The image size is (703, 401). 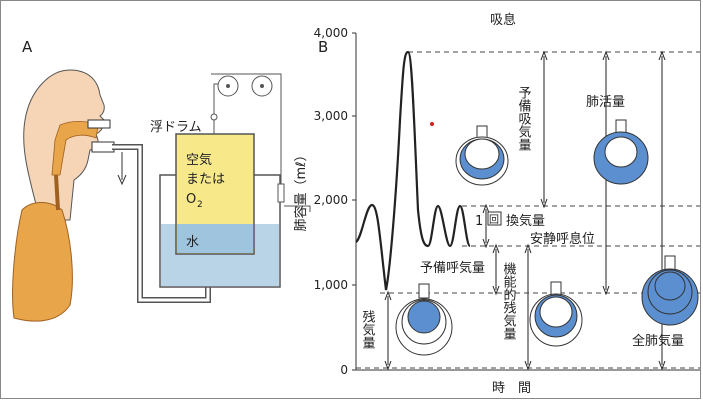 What do you see at coordinates (75, 148) in the screenshot?
I see `airway-illustration` at bounding box center [75, 148].